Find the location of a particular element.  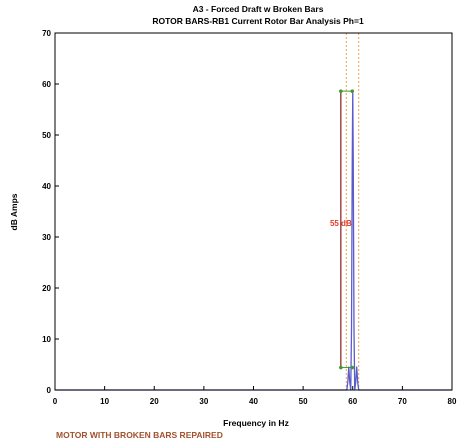

y-tick-label: 10 is located at coordinates (46, 339).